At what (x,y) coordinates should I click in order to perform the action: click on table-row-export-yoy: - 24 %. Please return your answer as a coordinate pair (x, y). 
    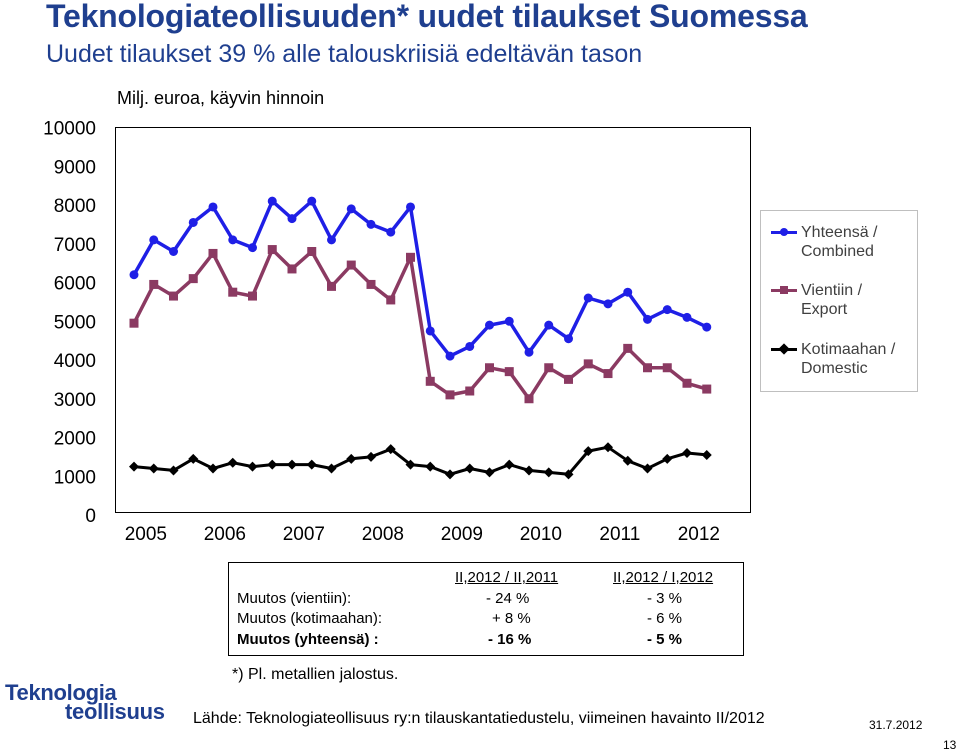
    Looking at the image, I should click on (508, 598).